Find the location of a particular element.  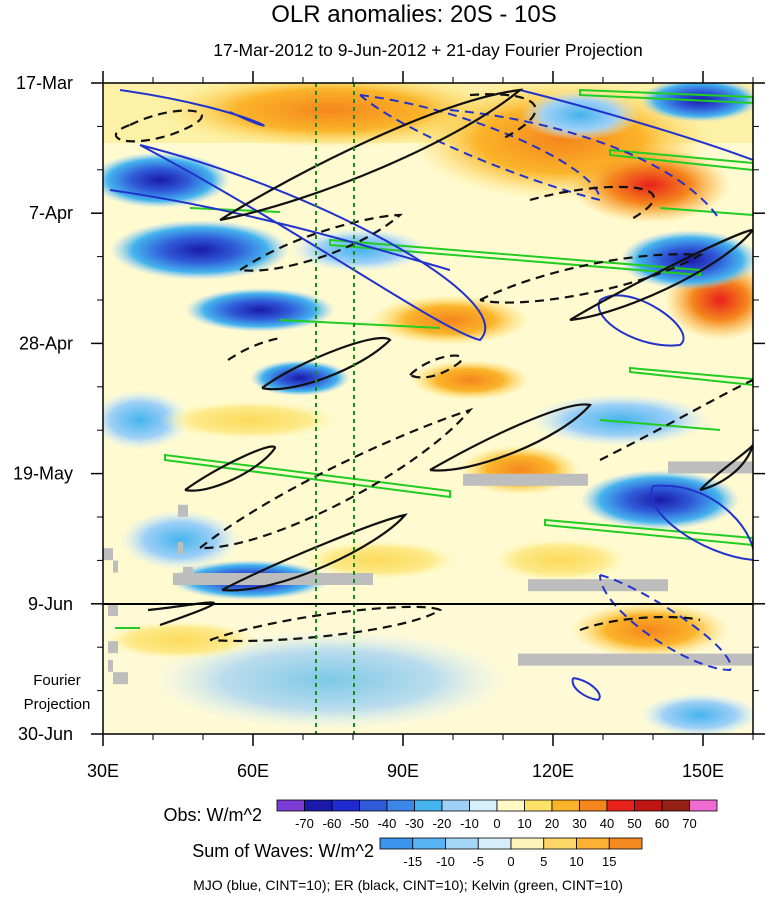

y-tick-label: 28-Apr is located at coordinates (46, 343).